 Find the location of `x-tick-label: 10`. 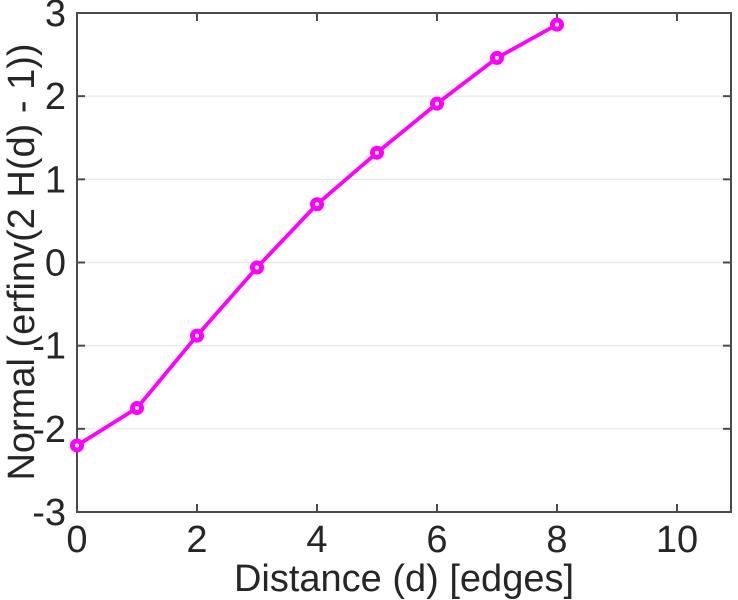

x-tick-label: 10 is located at coordinates (677, 540).